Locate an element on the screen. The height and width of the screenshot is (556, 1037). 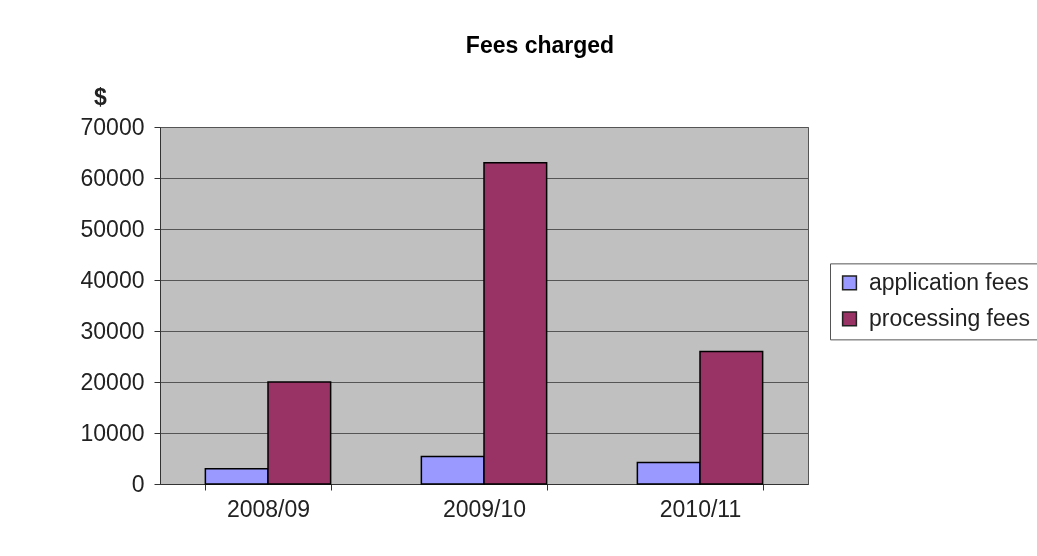
x-tick-label: 2010/11 is located at coordinates (700, 508).